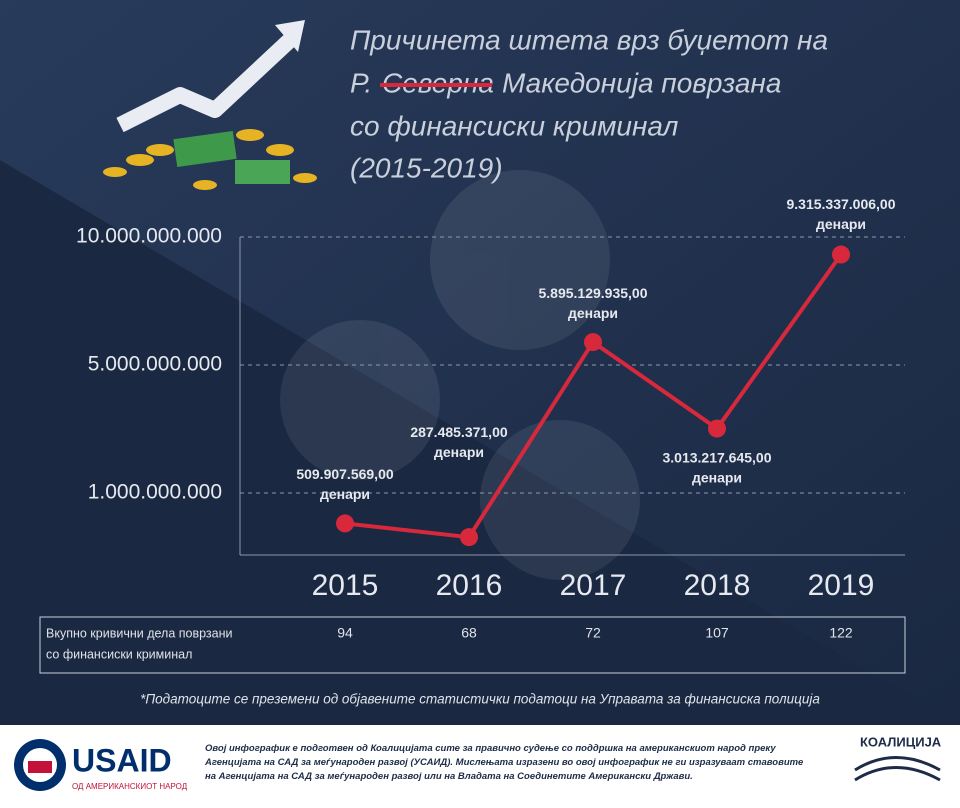 This screenshot has height=808, width=960. I want to click on table-label: со финансиски криминал, so click(119, 654).